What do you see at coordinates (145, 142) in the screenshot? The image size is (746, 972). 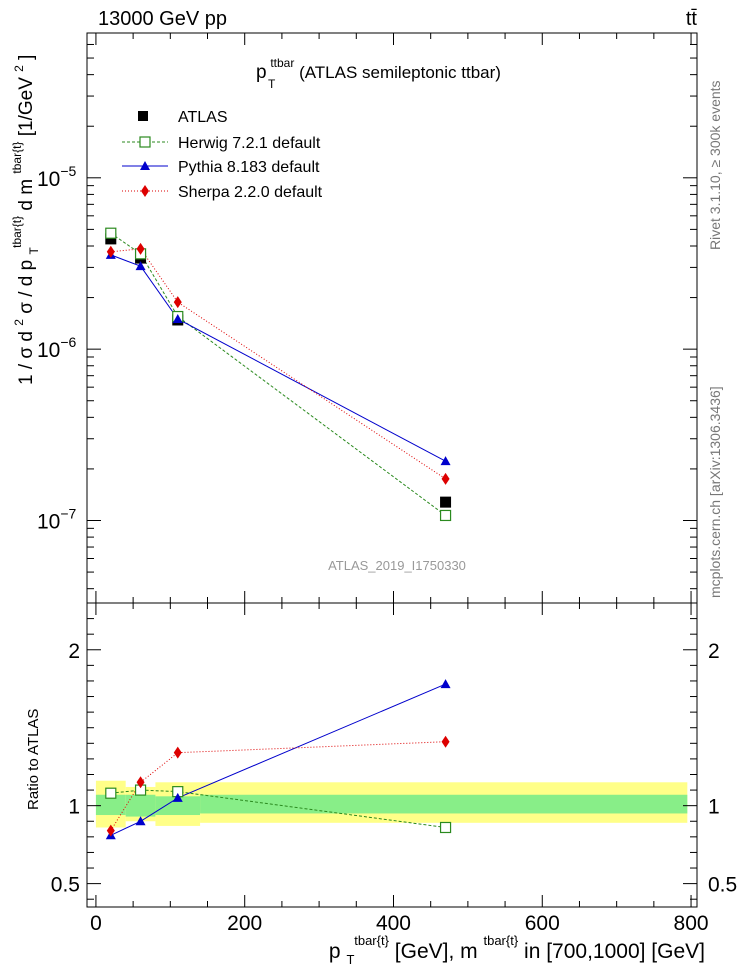 I see `legend-marker-herwig` at bounding box center [145, 142].